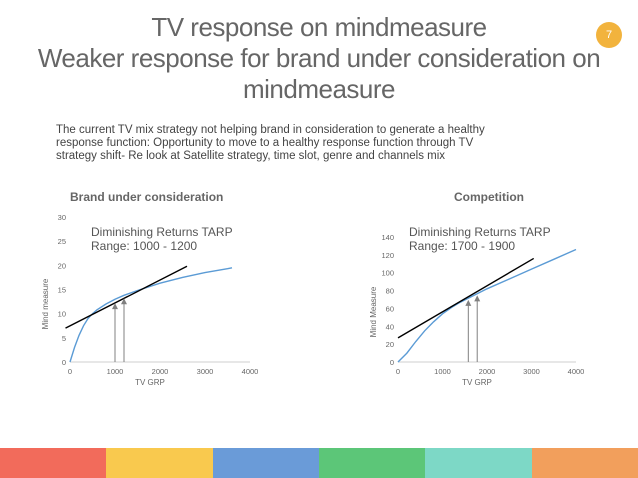  What do you see at coordinates (462, 246) in the screenshot?
I see `annotation-text: Range: 1700 - 1900` at bounding box center [462, 246].